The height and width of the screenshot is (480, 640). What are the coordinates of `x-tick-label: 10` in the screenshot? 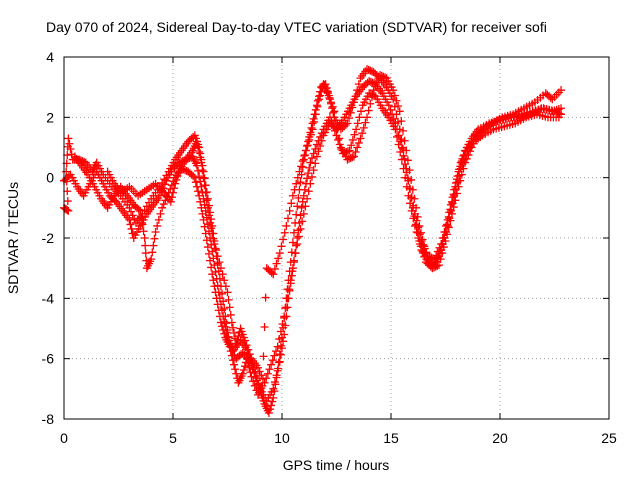 It's located at (282, 438).